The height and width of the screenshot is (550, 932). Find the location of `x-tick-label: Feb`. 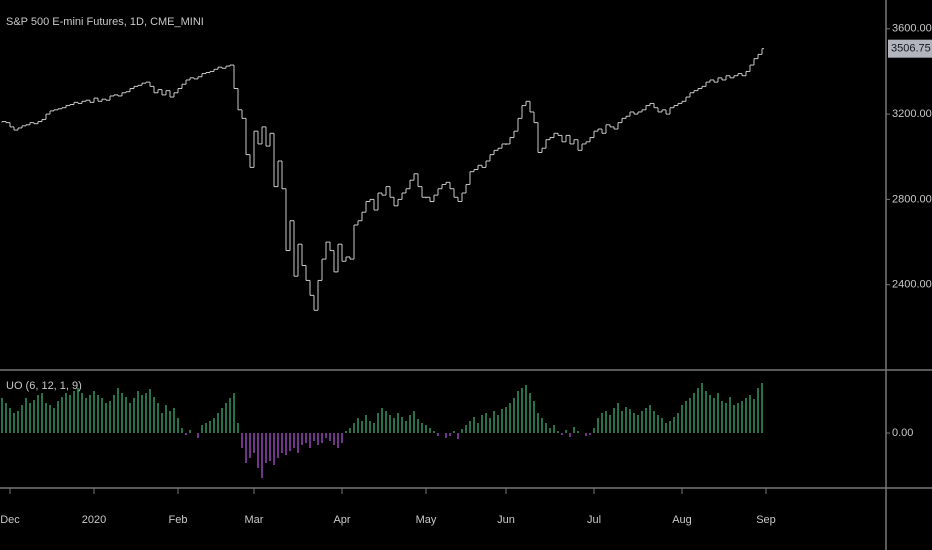

x-tick-label: Feb is located at coordinates (178, 520).